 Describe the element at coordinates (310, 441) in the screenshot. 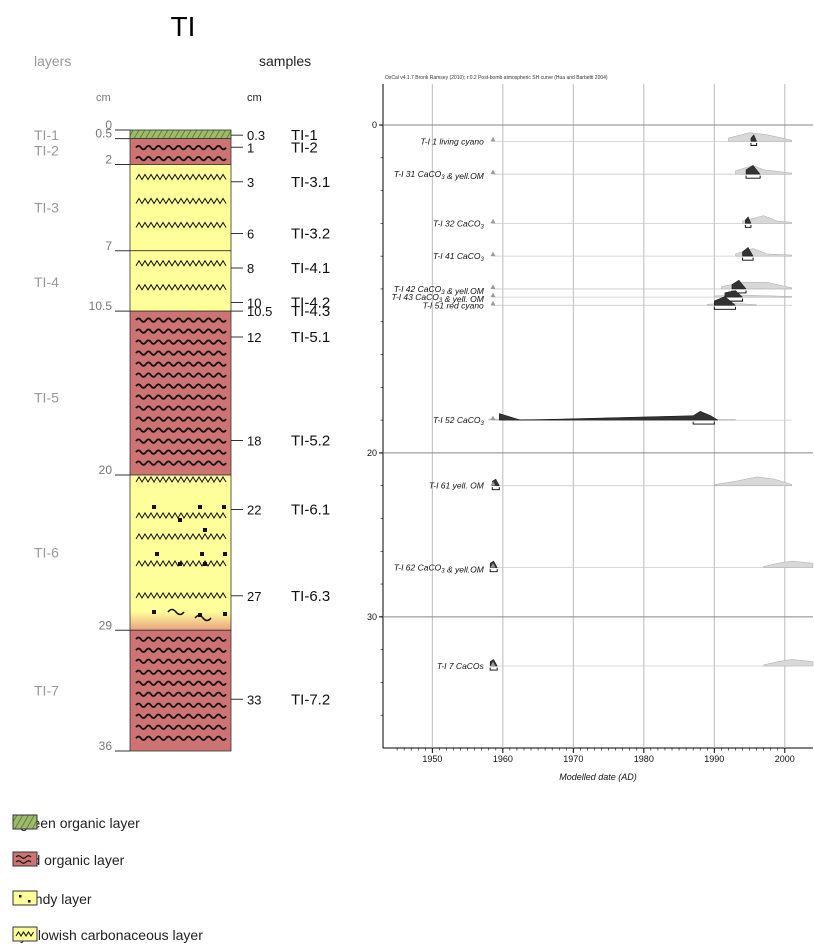

I see `sample-name-label: TI-5.2` at that location.